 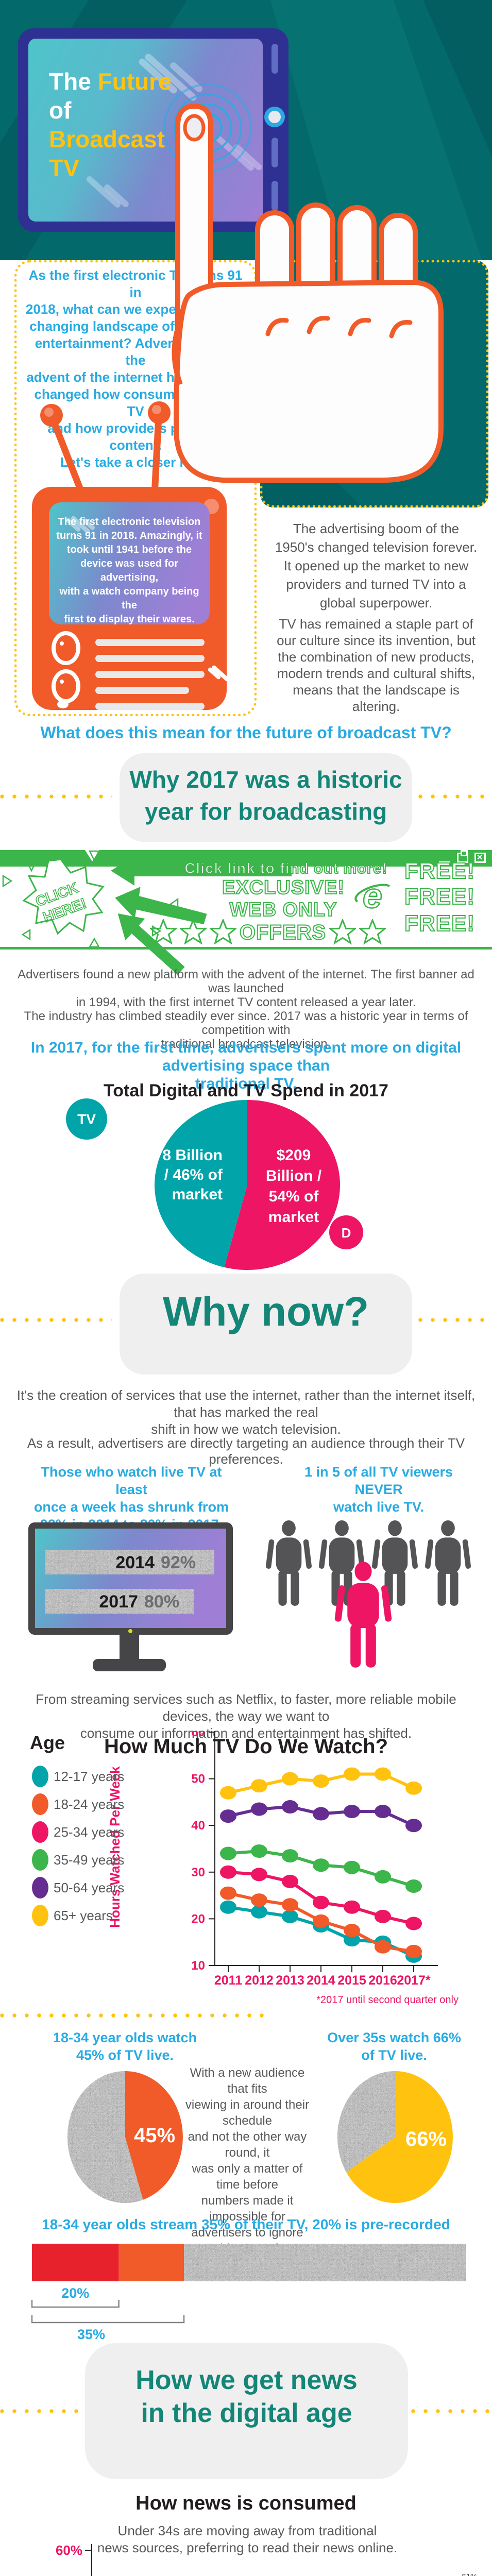 I want to click on svg-text: 2017*, so click(x=414, y=1980).